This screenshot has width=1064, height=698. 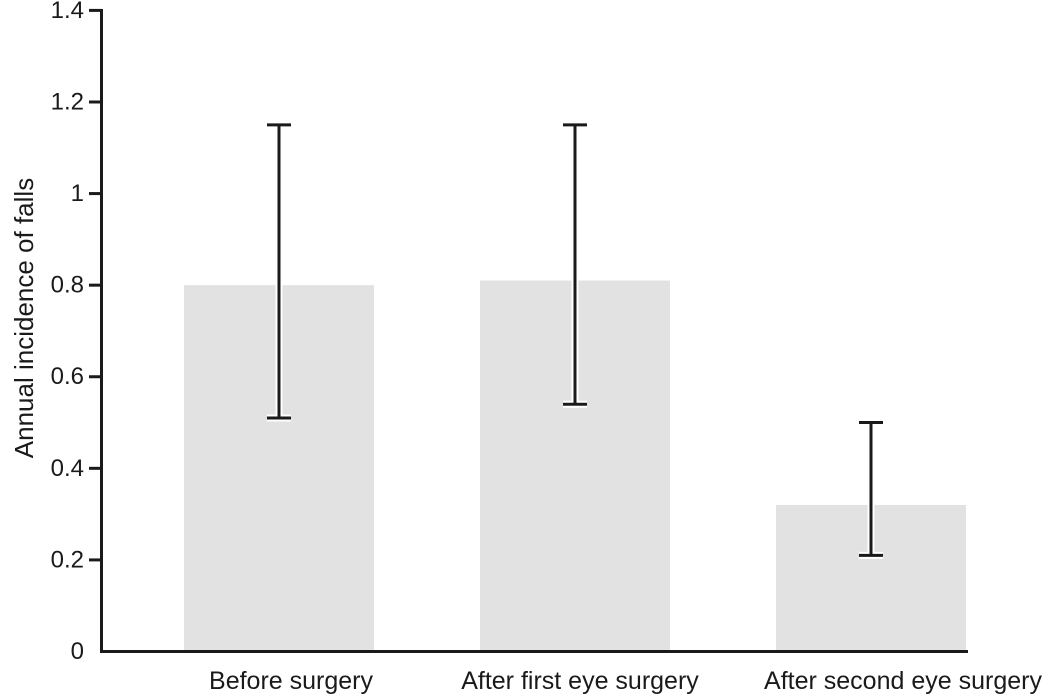 What do you see at coordinates (77, 193) in the screenshot?
I see `y-tick-label-5: 1` at bounding box center [77, 193].